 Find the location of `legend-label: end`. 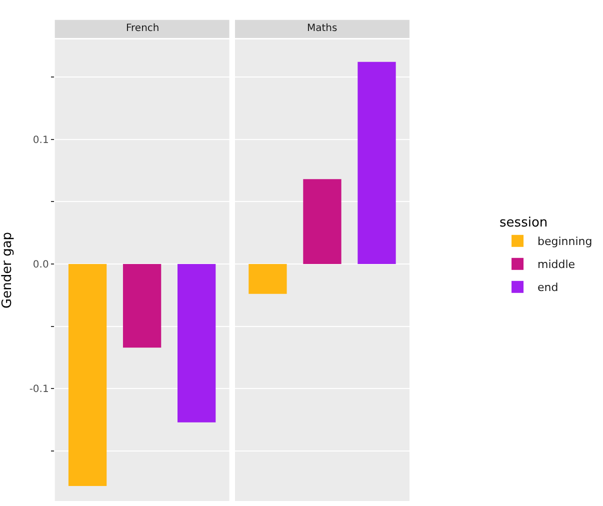

legend-label: end is located at coordinates (548, 287).